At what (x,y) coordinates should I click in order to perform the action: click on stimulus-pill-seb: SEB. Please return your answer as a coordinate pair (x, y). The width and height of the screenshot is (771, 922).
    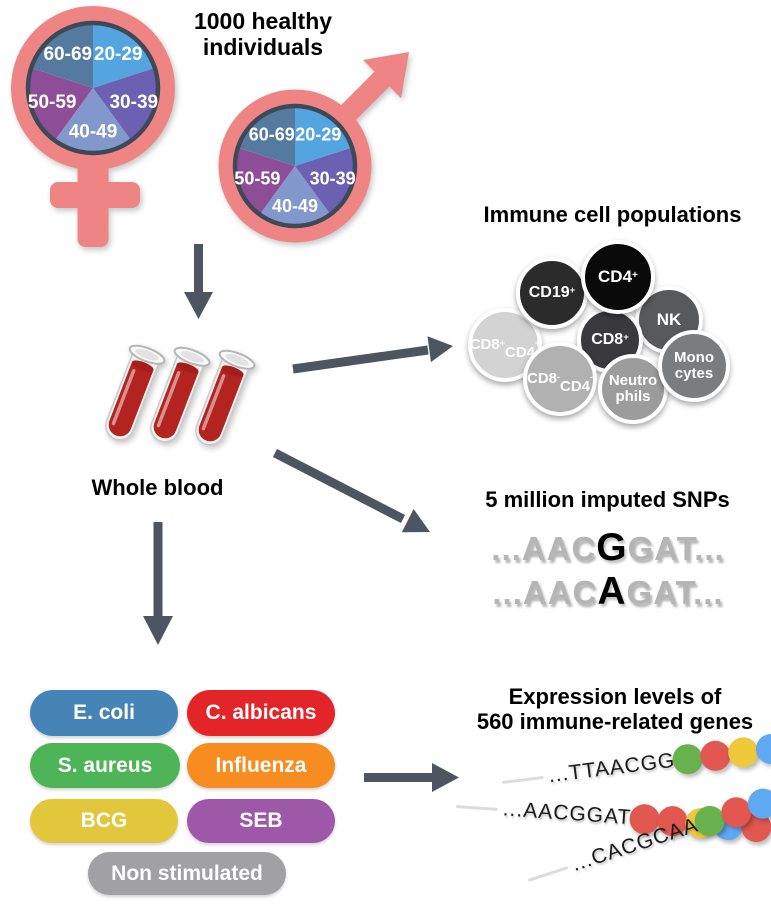
    Looking at the image, I should click on (261, 821).